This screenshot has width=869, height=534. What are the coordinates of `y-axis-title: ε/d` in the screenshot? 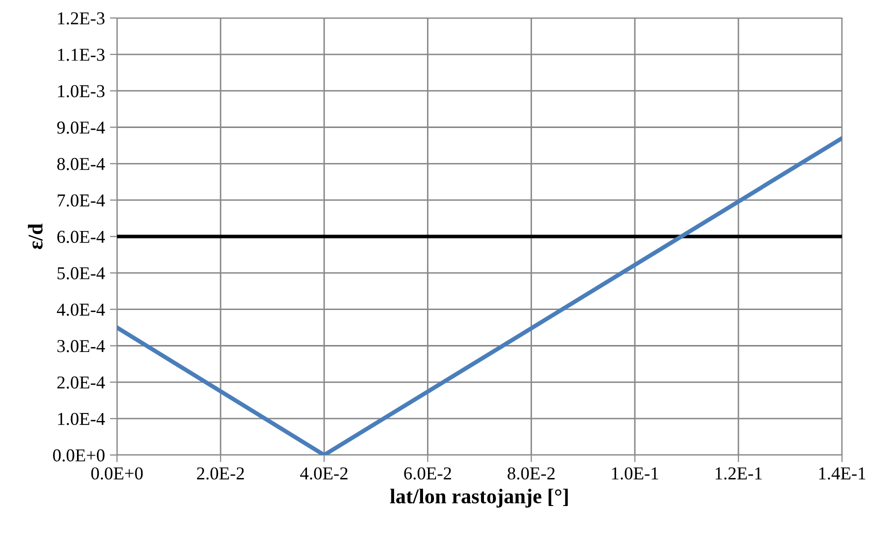 It's located at (35, 237).